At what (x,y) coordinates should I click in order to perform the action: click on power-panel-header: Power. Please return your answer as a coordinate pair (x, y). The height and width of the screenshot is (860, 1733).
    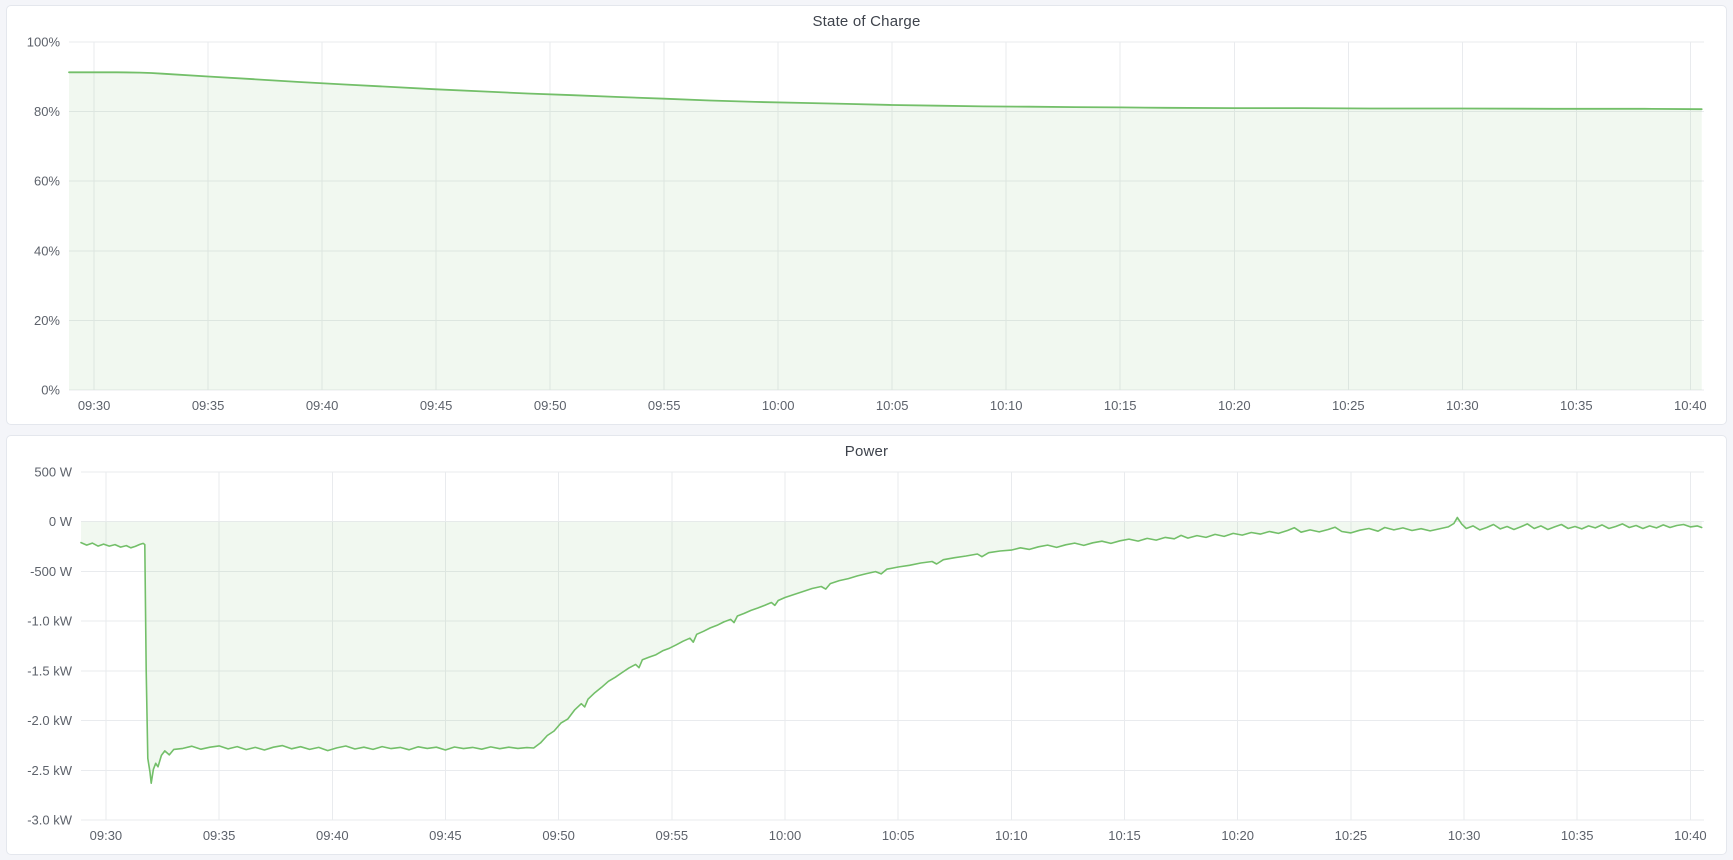
    Looking at the image, I should click on (866, 451).